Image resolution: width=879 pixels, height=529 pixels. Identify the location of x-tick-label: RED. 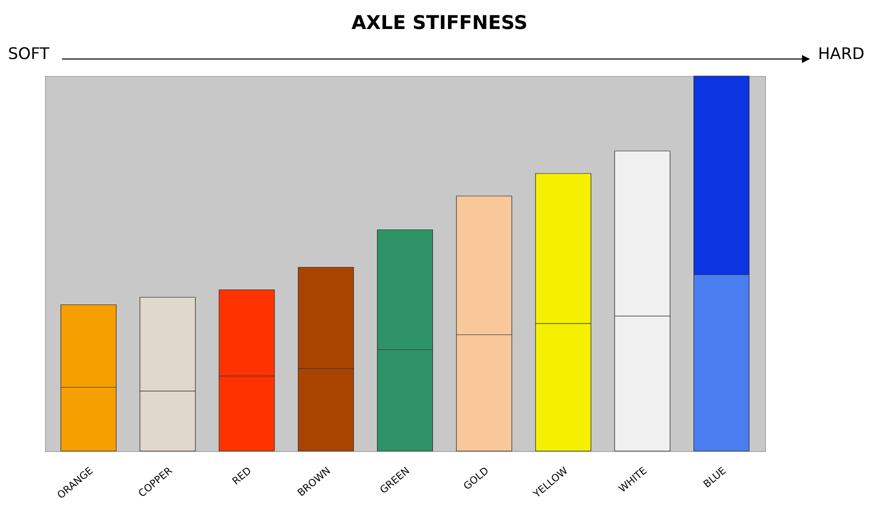
(242, 476).